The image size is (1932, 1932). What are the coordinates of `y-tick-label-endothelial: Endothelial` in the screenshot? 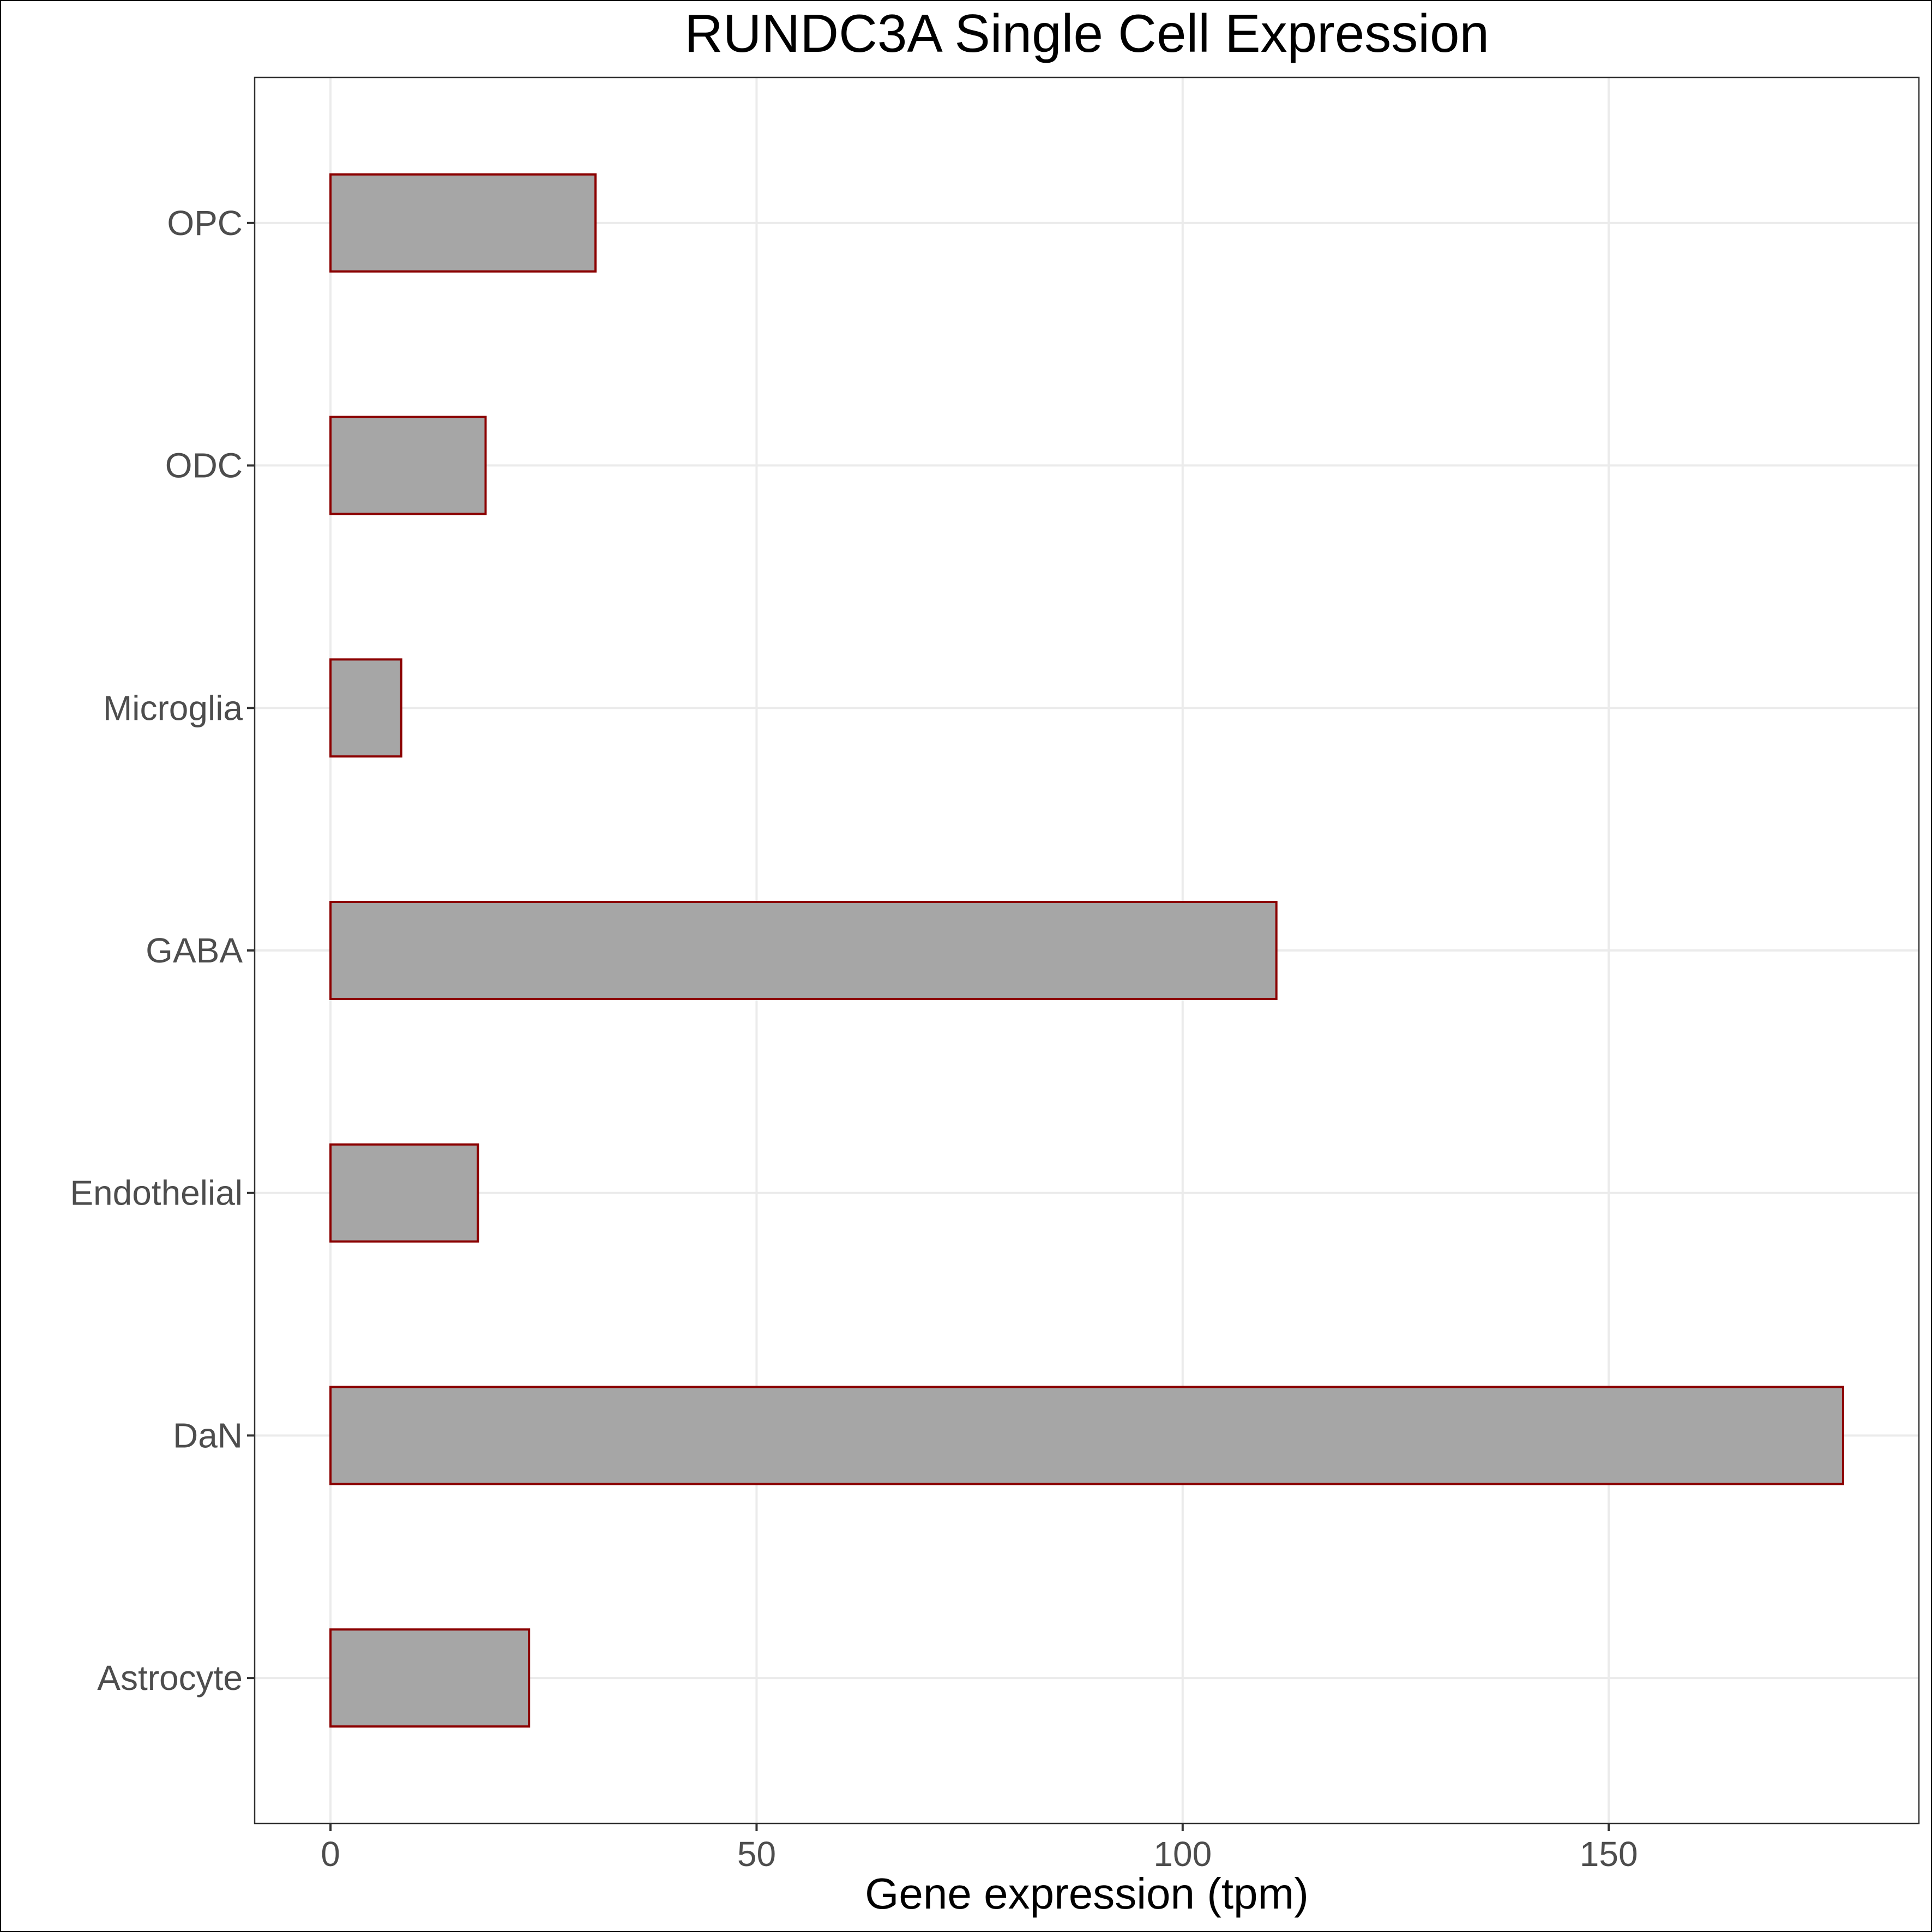 It's located at (156, 1193).